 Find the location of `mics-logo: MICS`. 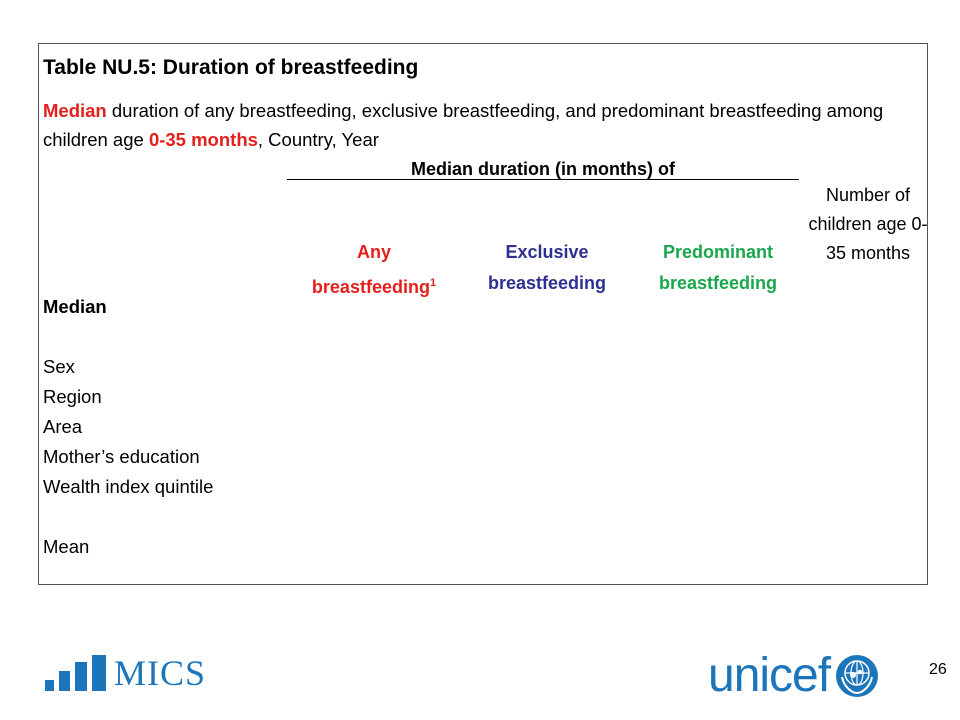

mics-logo: MICS is located at coordinates (125, 673).